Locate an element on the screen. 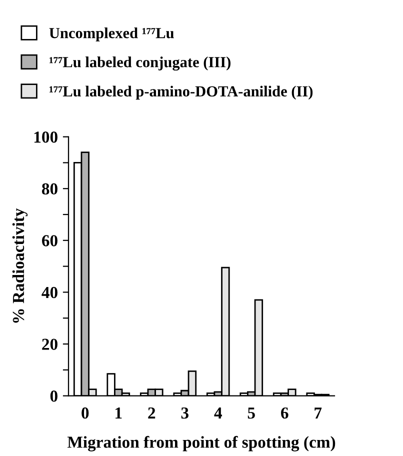 The image size is (403, 456). y-tick-label: 0 is located at coordinates (54, 396).